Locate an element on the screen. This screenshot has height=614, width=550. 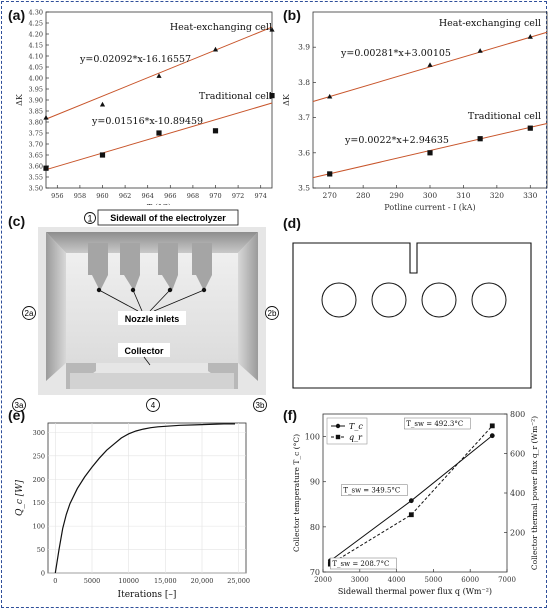
nozzle-label-box is located at coordinates (152, 318).